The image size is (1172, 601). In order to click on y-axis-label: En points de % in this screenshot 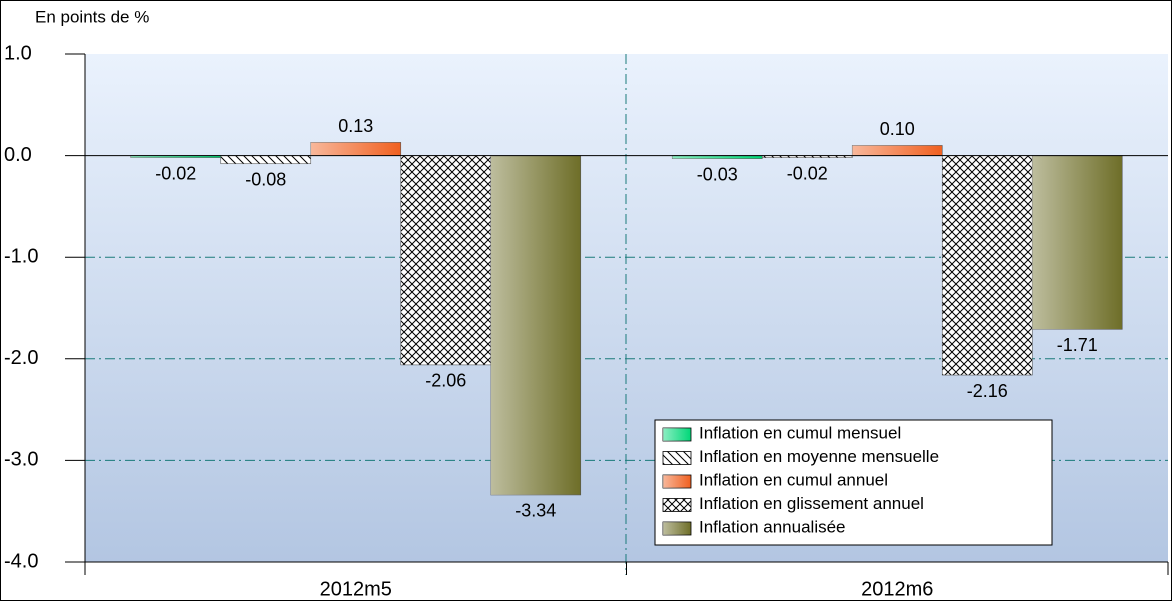, I will do `click(92, 16)`.